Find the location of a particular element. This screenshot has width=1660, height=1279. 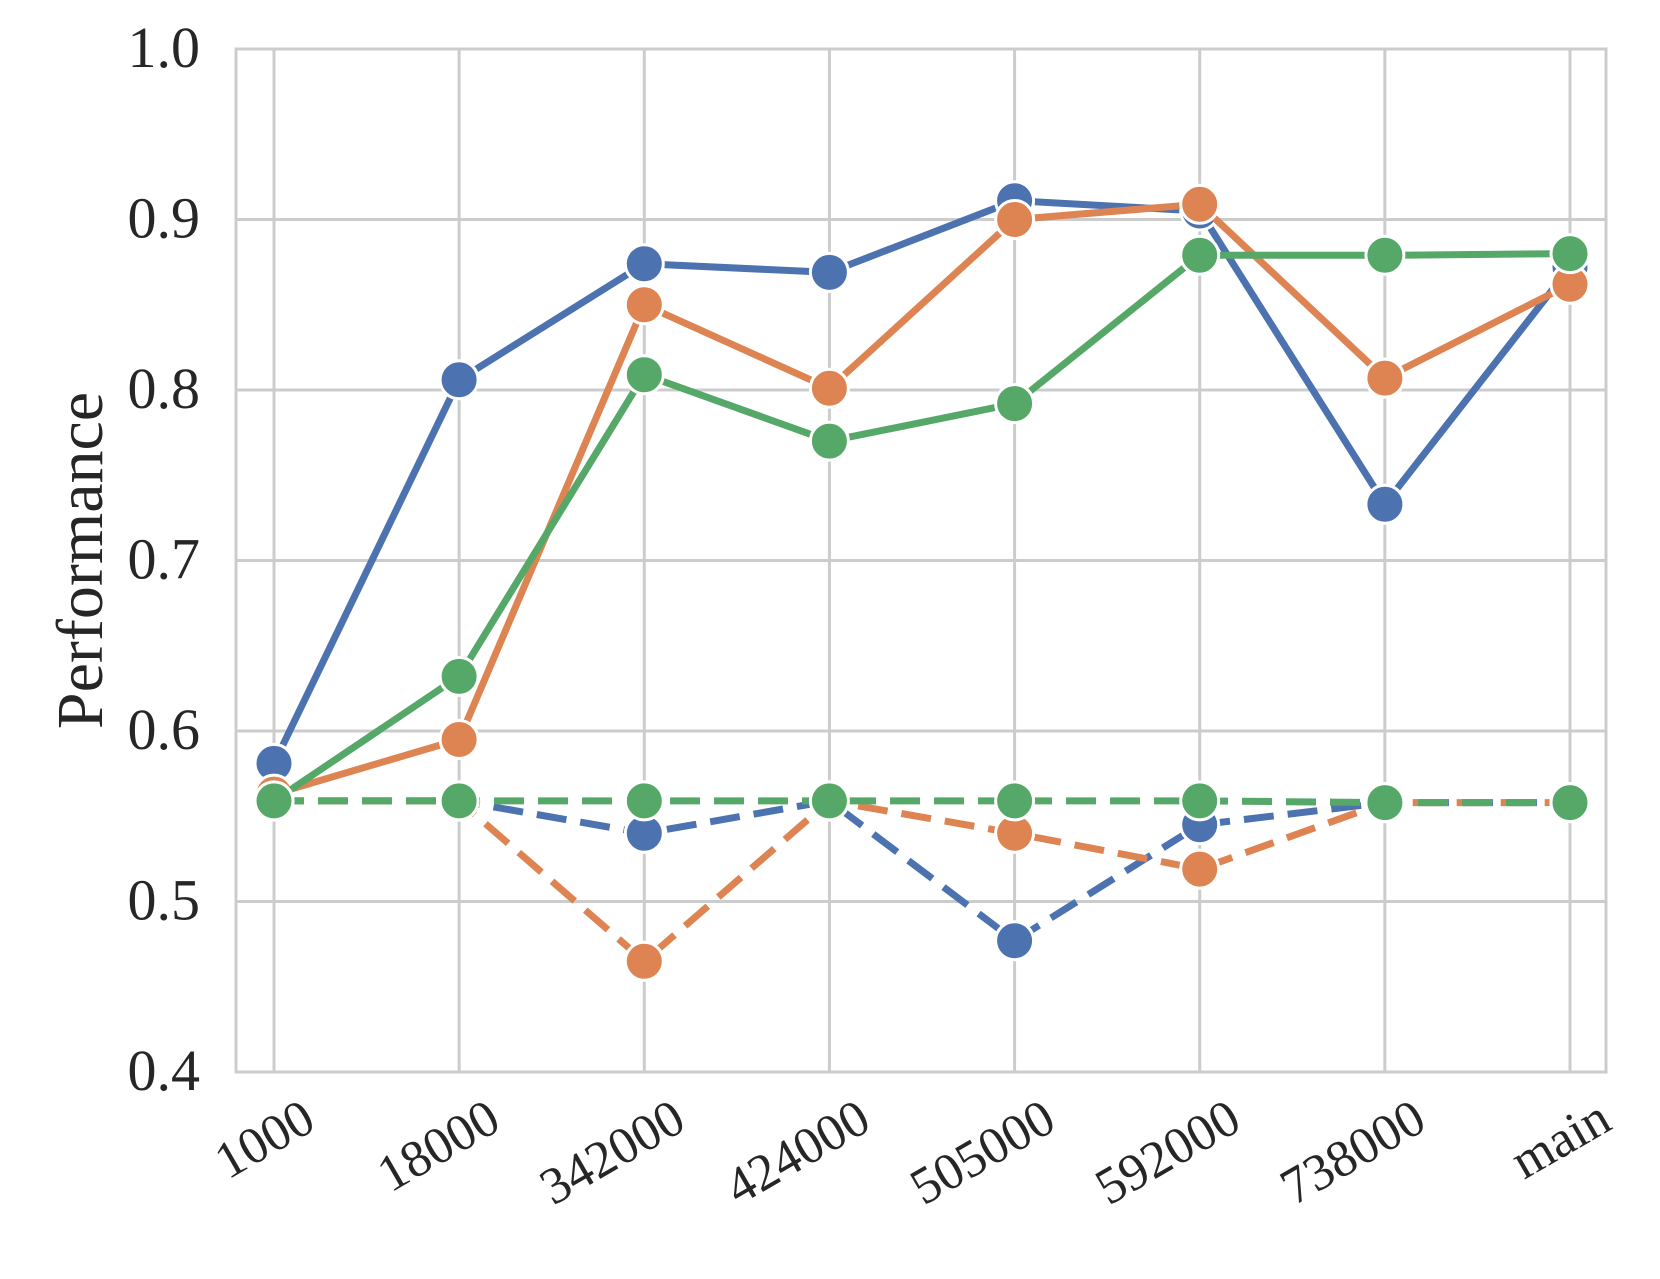

y-tick-label: 1.0 is located at coordinates (164, 47).